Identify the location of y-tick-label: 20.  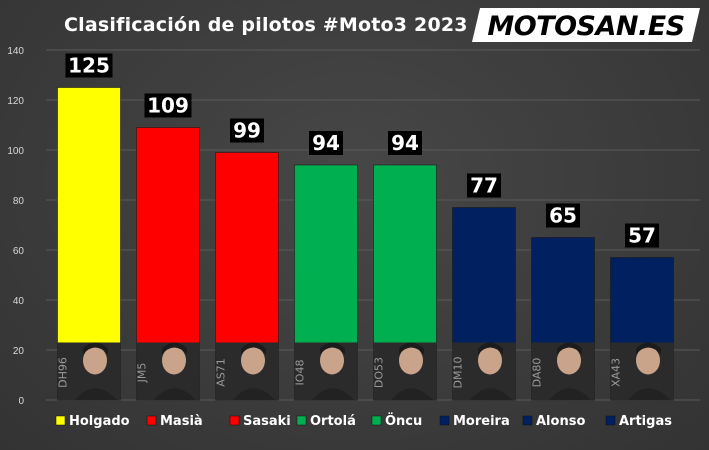
(19, 351).